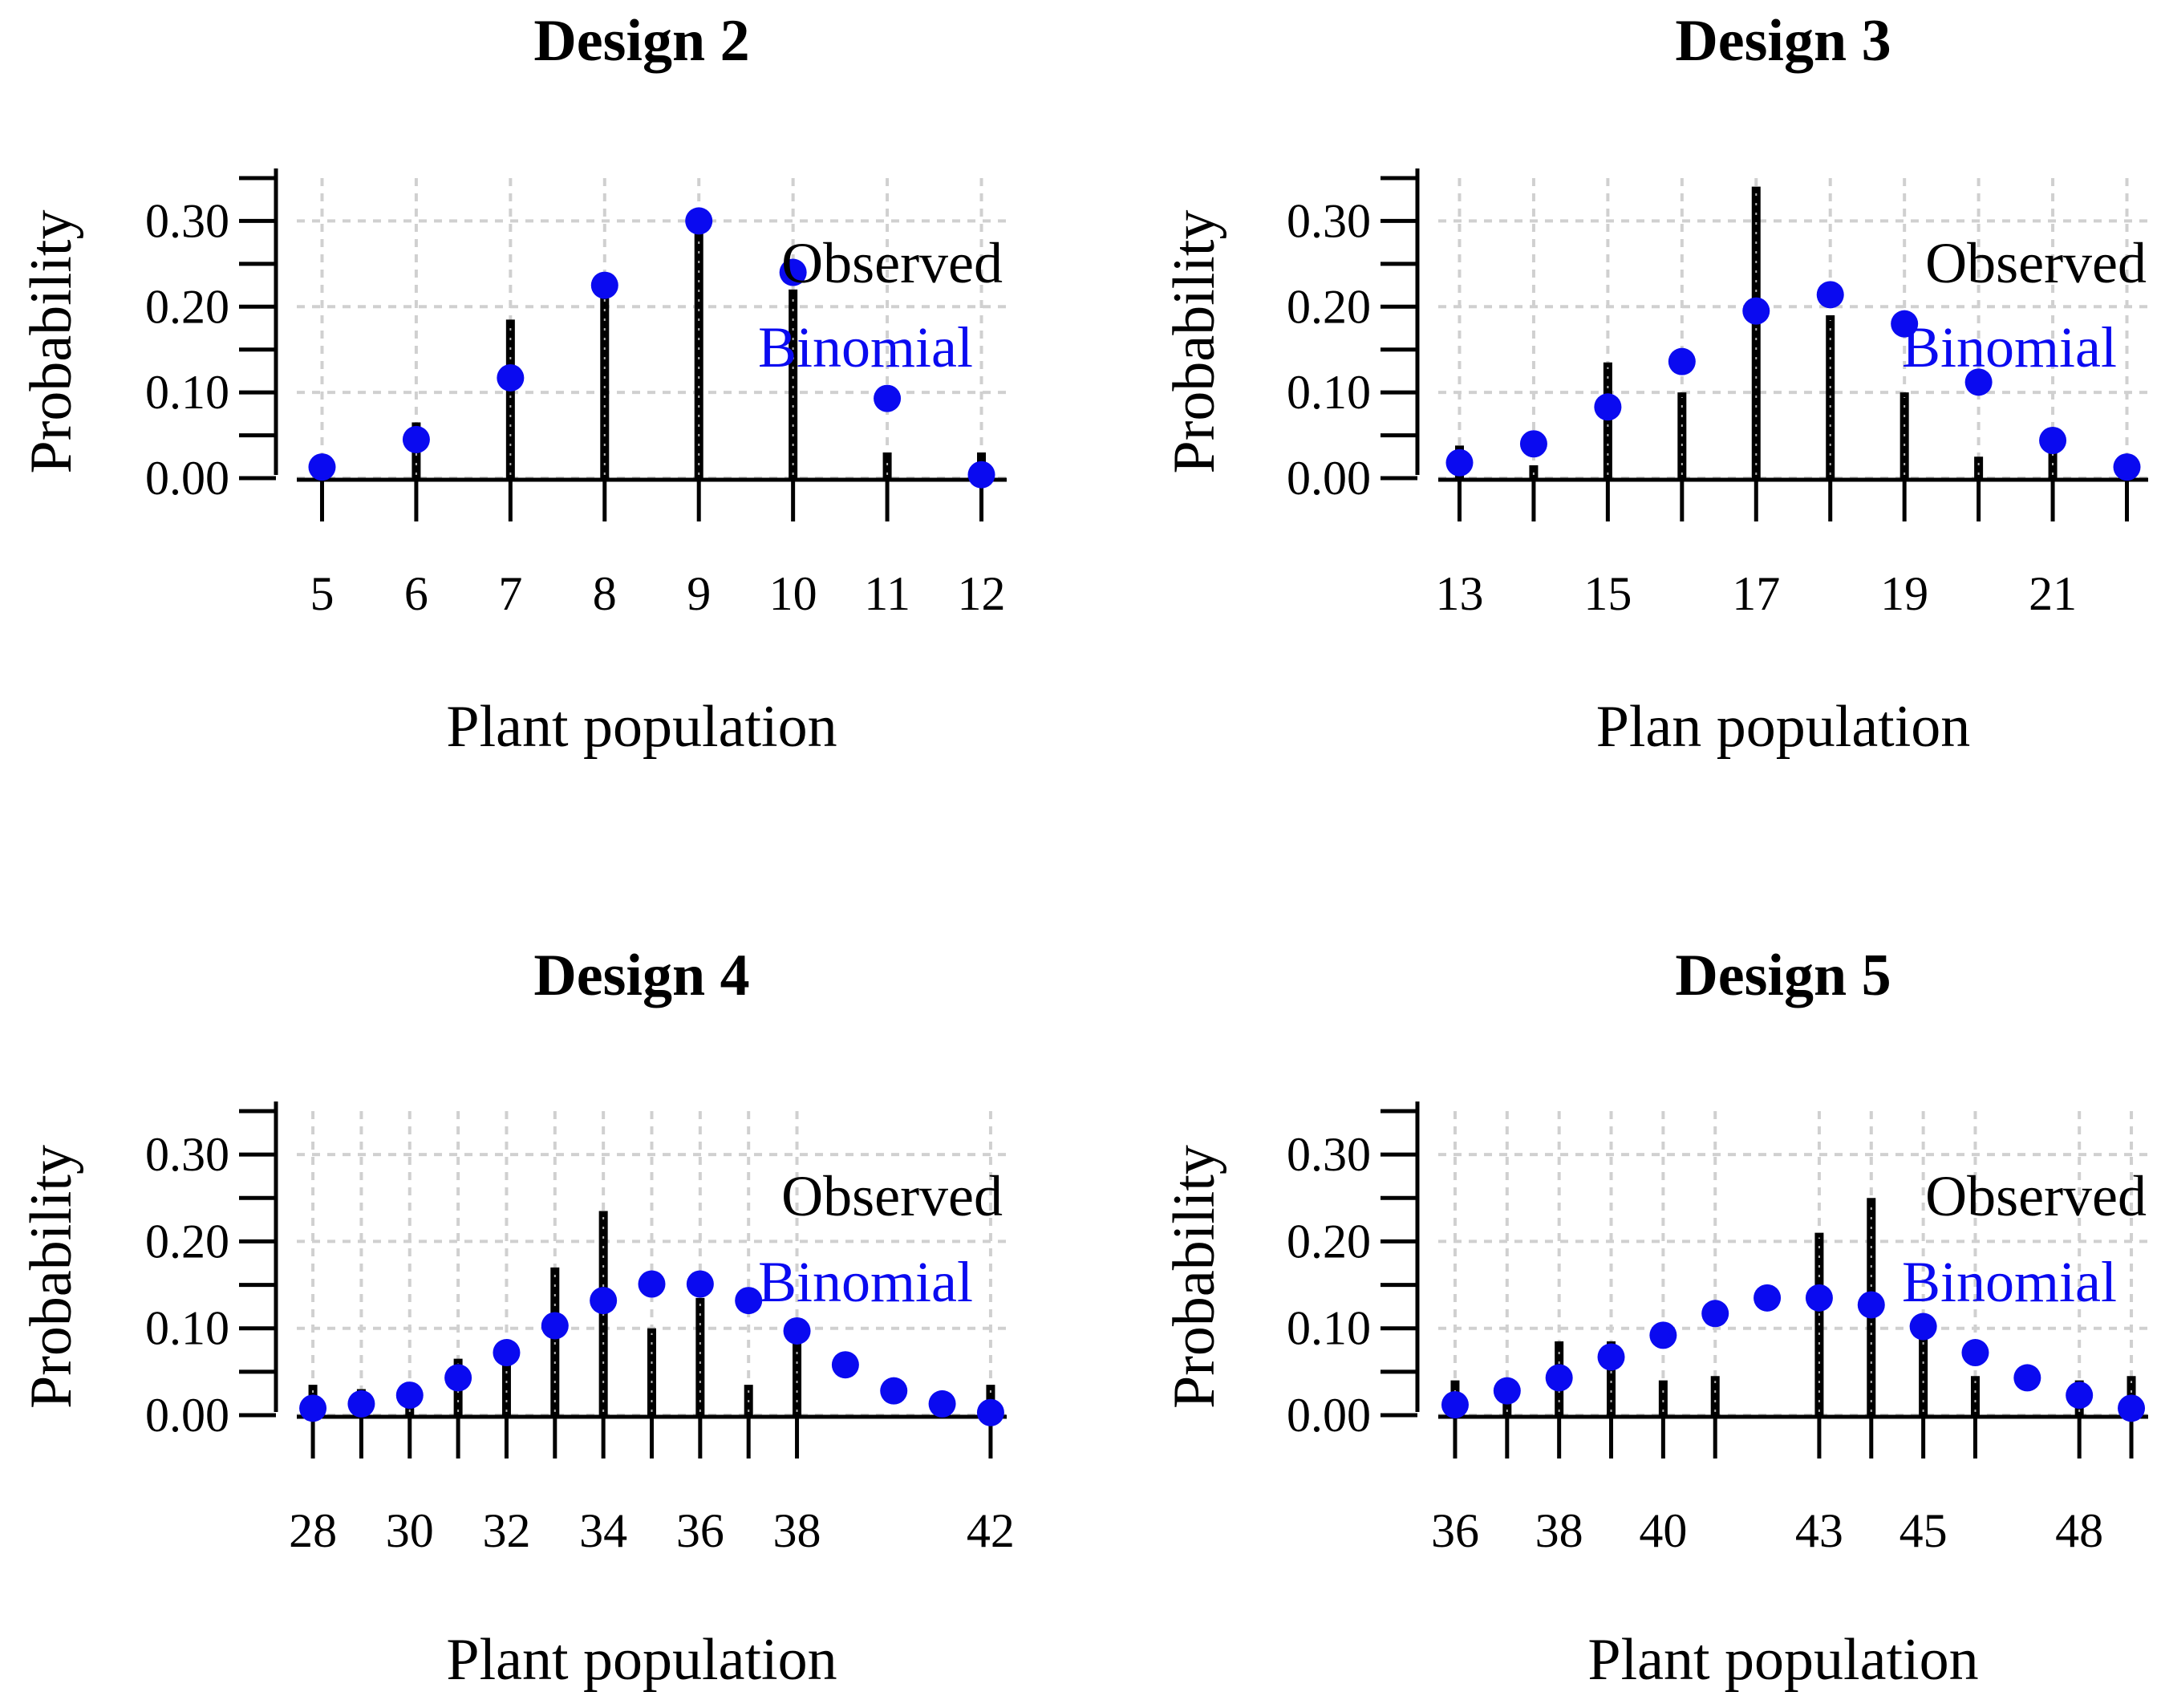 This screenshot has width=2161, height=1708. Describe the element at coordinates (1783, 976) in the screenshot. I see `chart-title: Design 5` at that location.